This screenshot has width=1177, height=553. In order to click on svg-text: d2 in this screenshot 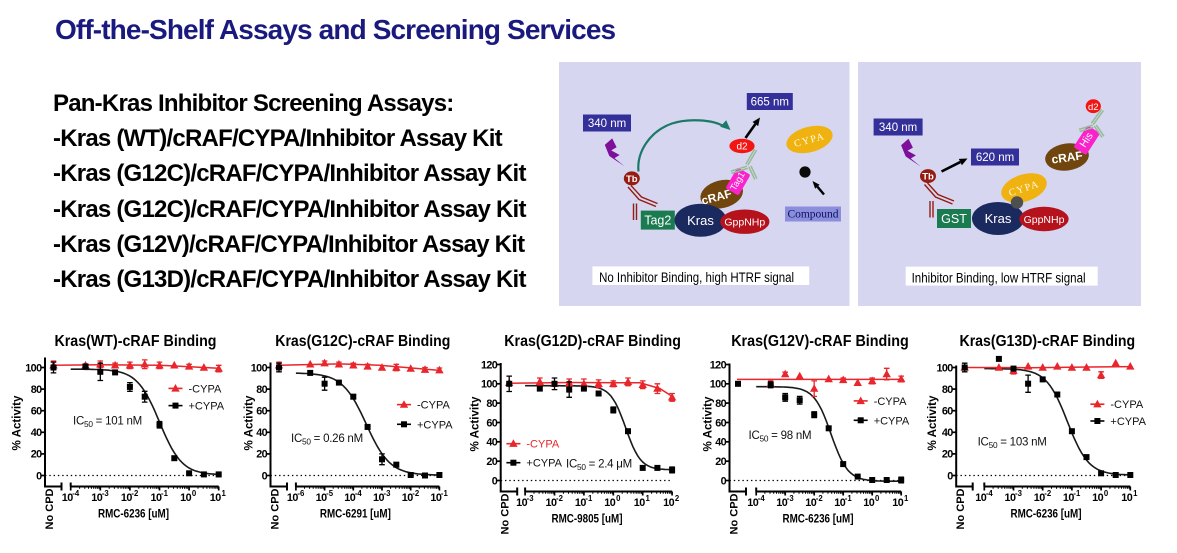, I will do `click(742, 147)`.